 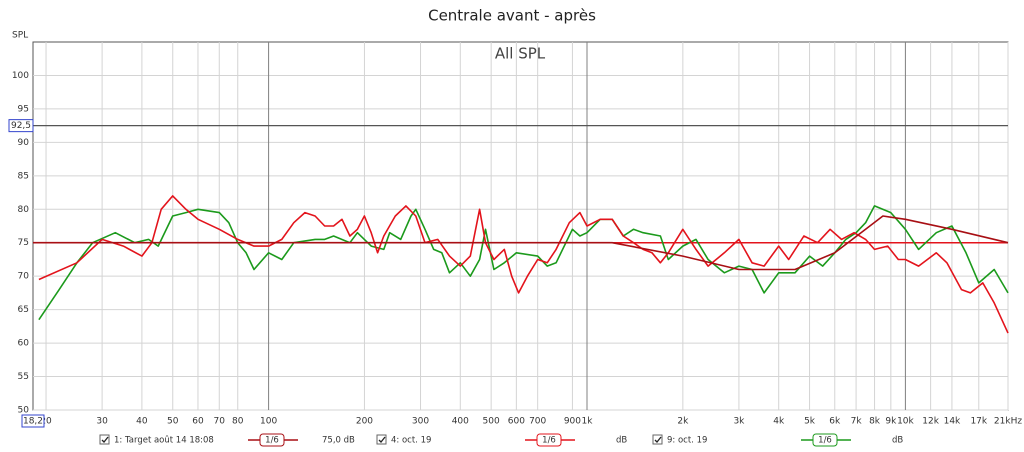 I want to click on y-tick-label: 55, so click(x=23, y=377).